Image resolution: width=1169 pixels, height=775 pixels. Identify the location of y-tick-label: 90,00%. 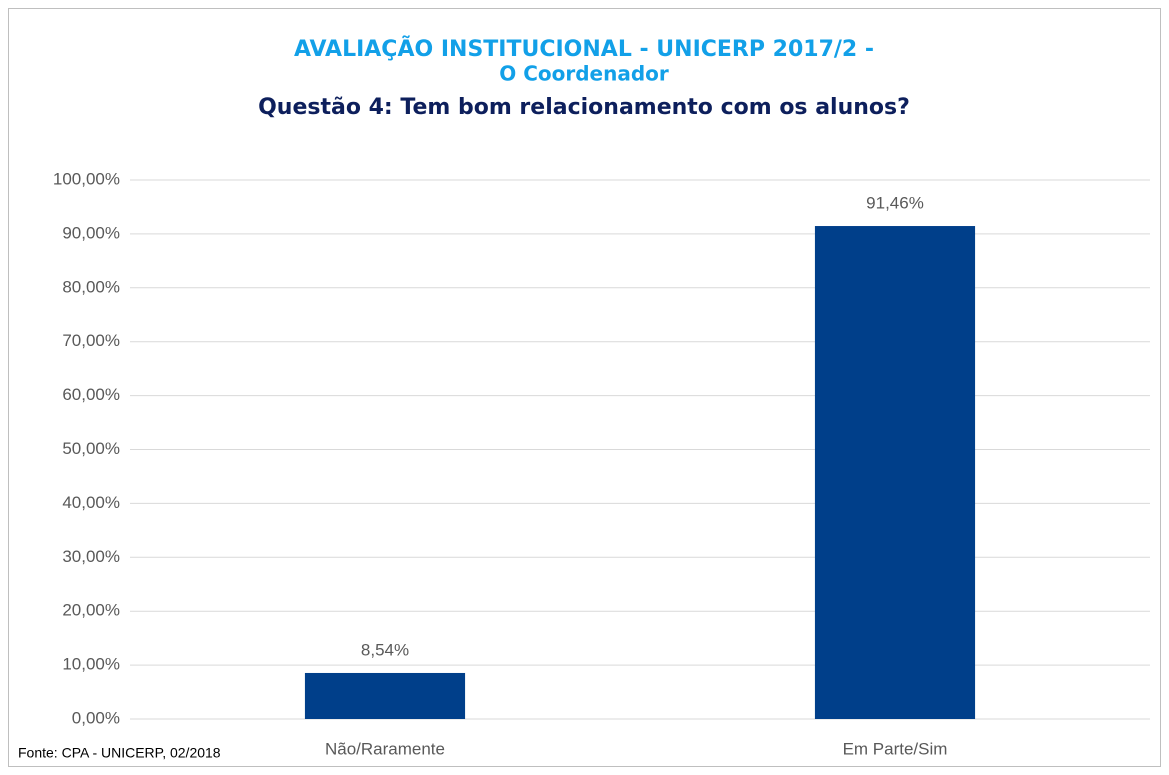
(91, 232).